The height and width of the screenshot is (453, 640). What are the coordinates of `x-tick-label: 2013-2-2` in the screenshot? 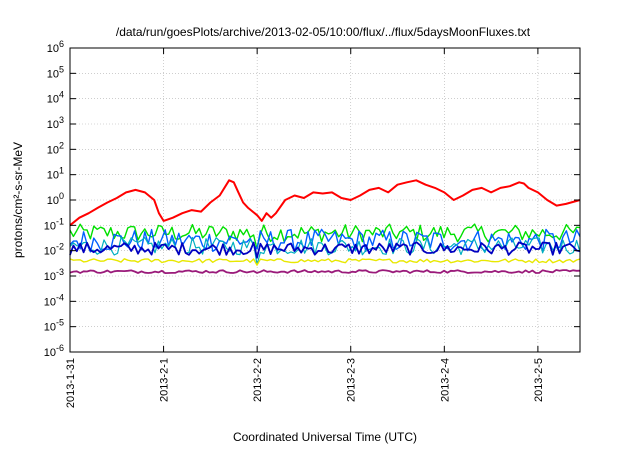 It's located at (258, 380).